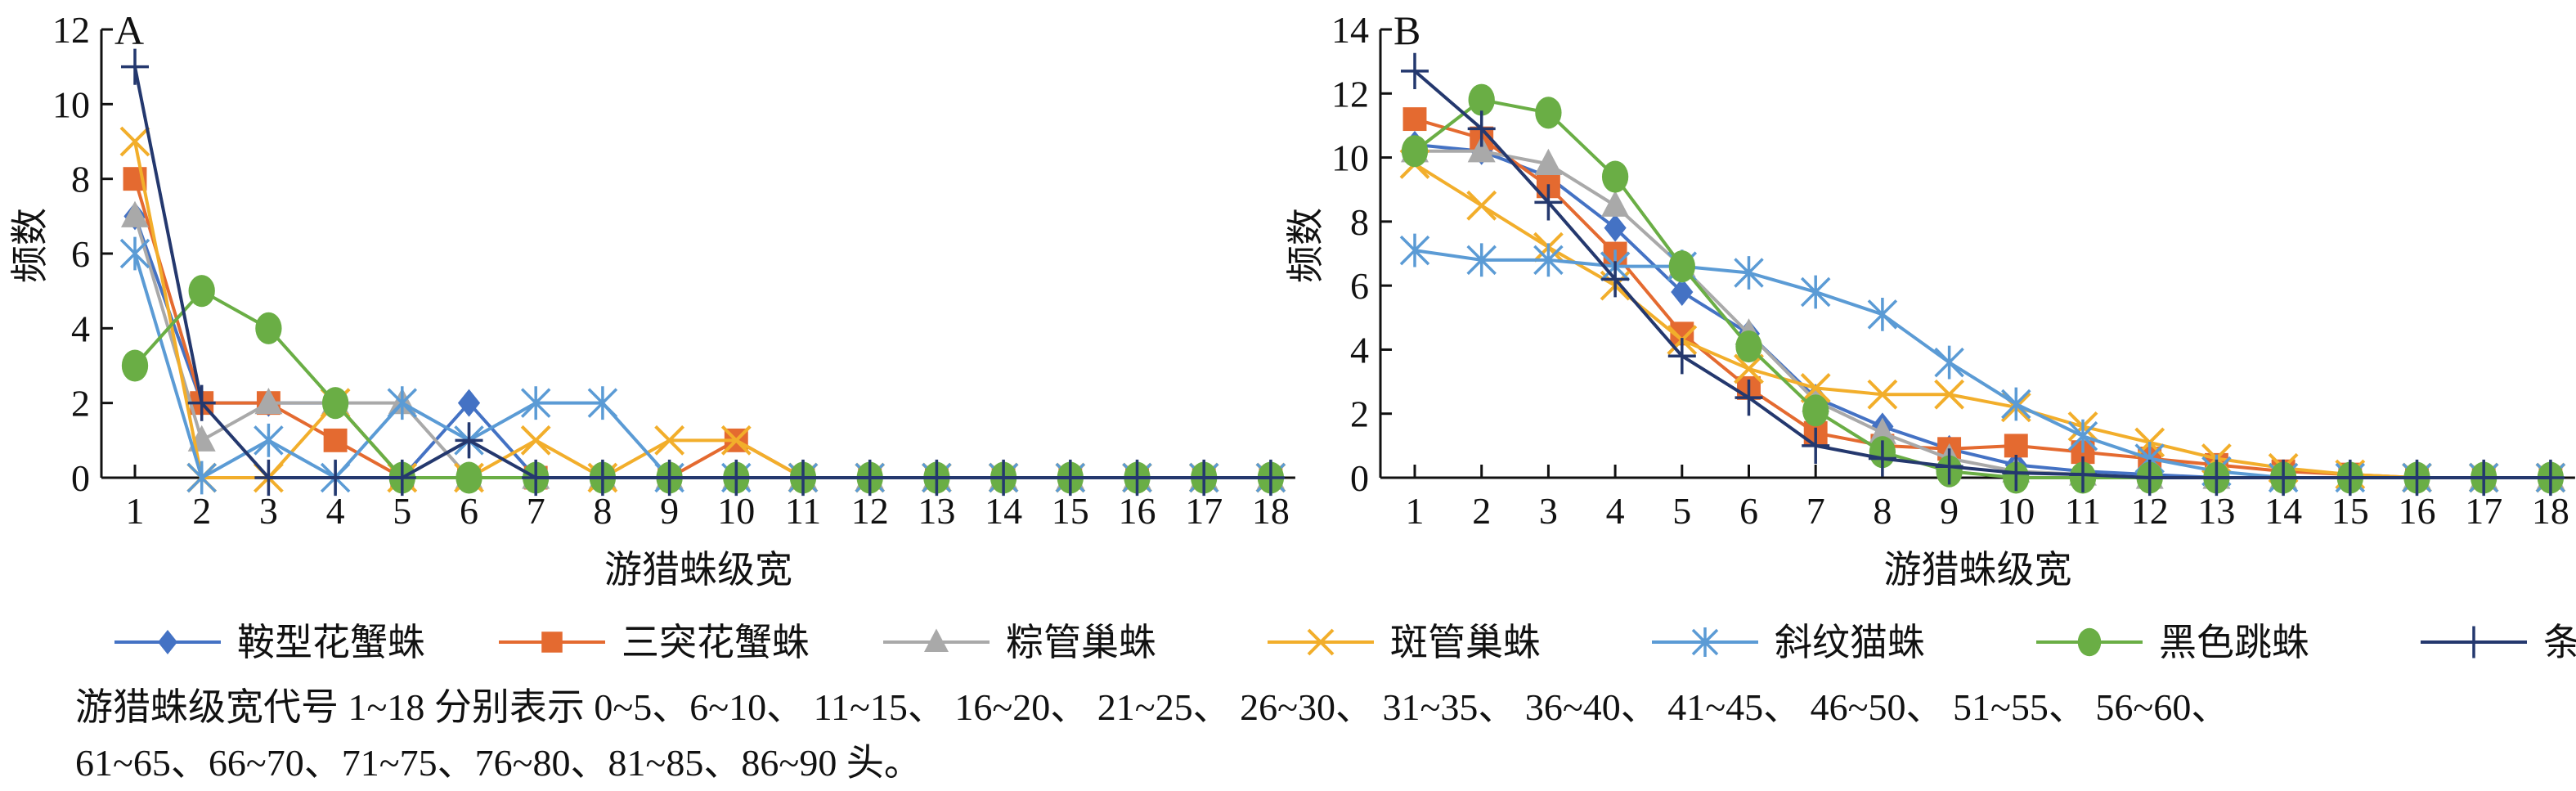 The height and width of the screenshot is (791, 2576). Describe the element at coordinates (803, 511) in the screenshot. I see `x-tick-label: 11` at that location.